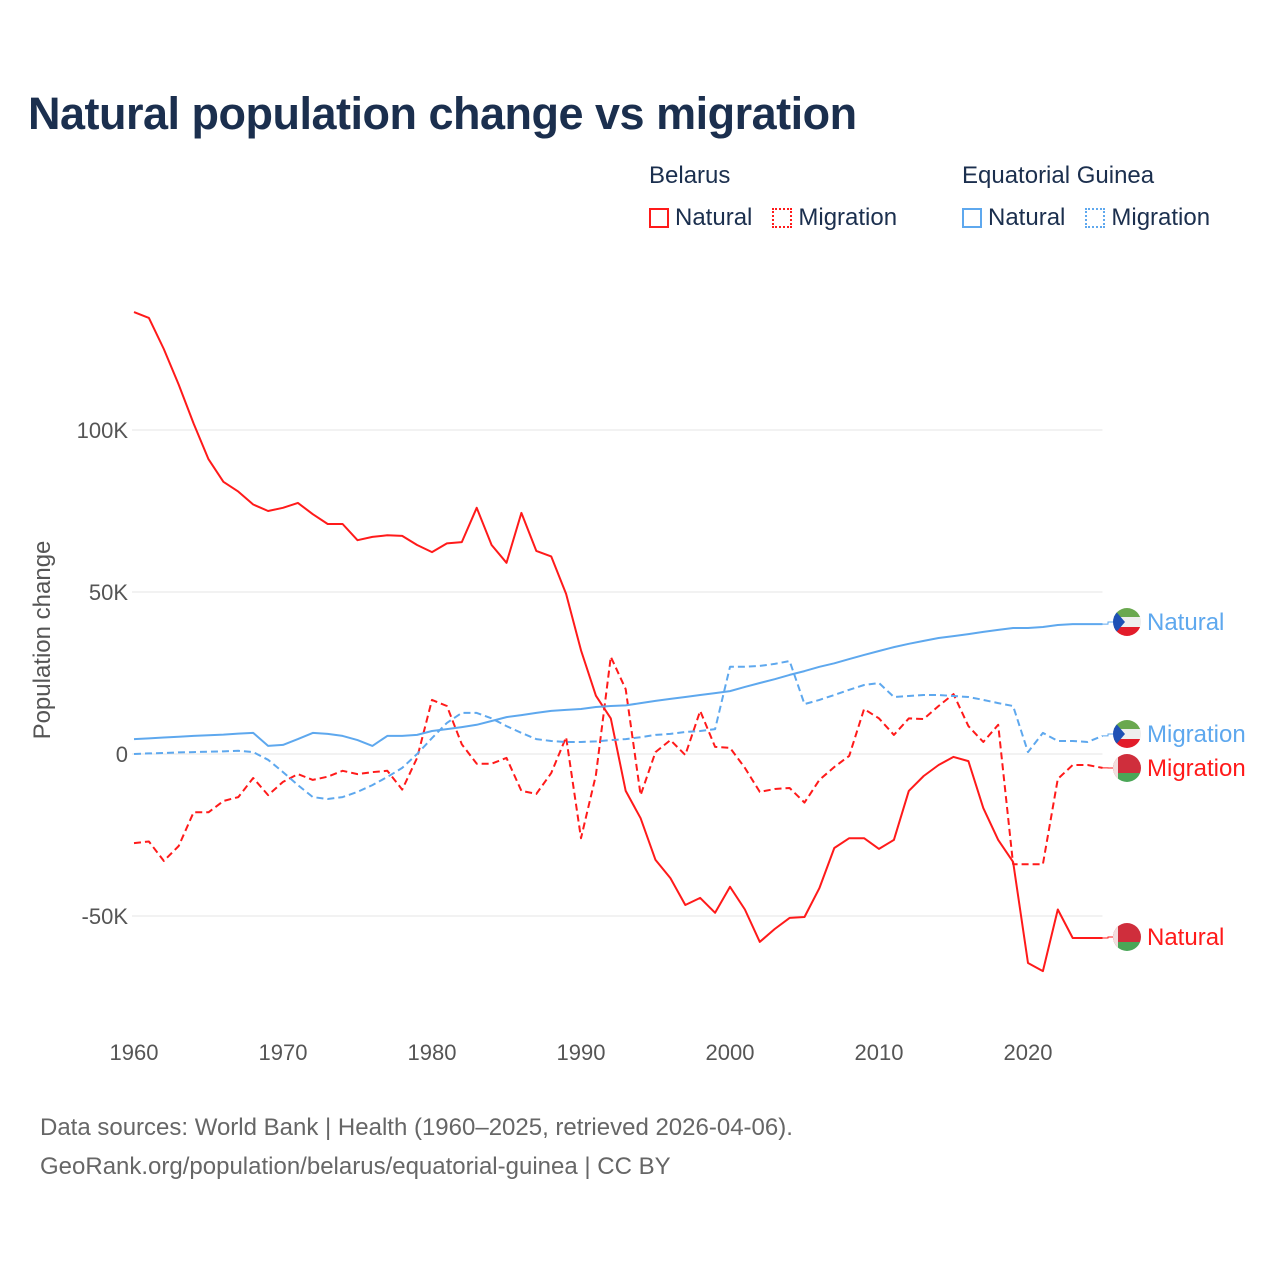 The height and width of the screenshot is (1280, 1280). What do you see at coordinates (690, 175) in the screenshot?
I see `legend-group-title: Belarus` at bounding box center [690, 175].